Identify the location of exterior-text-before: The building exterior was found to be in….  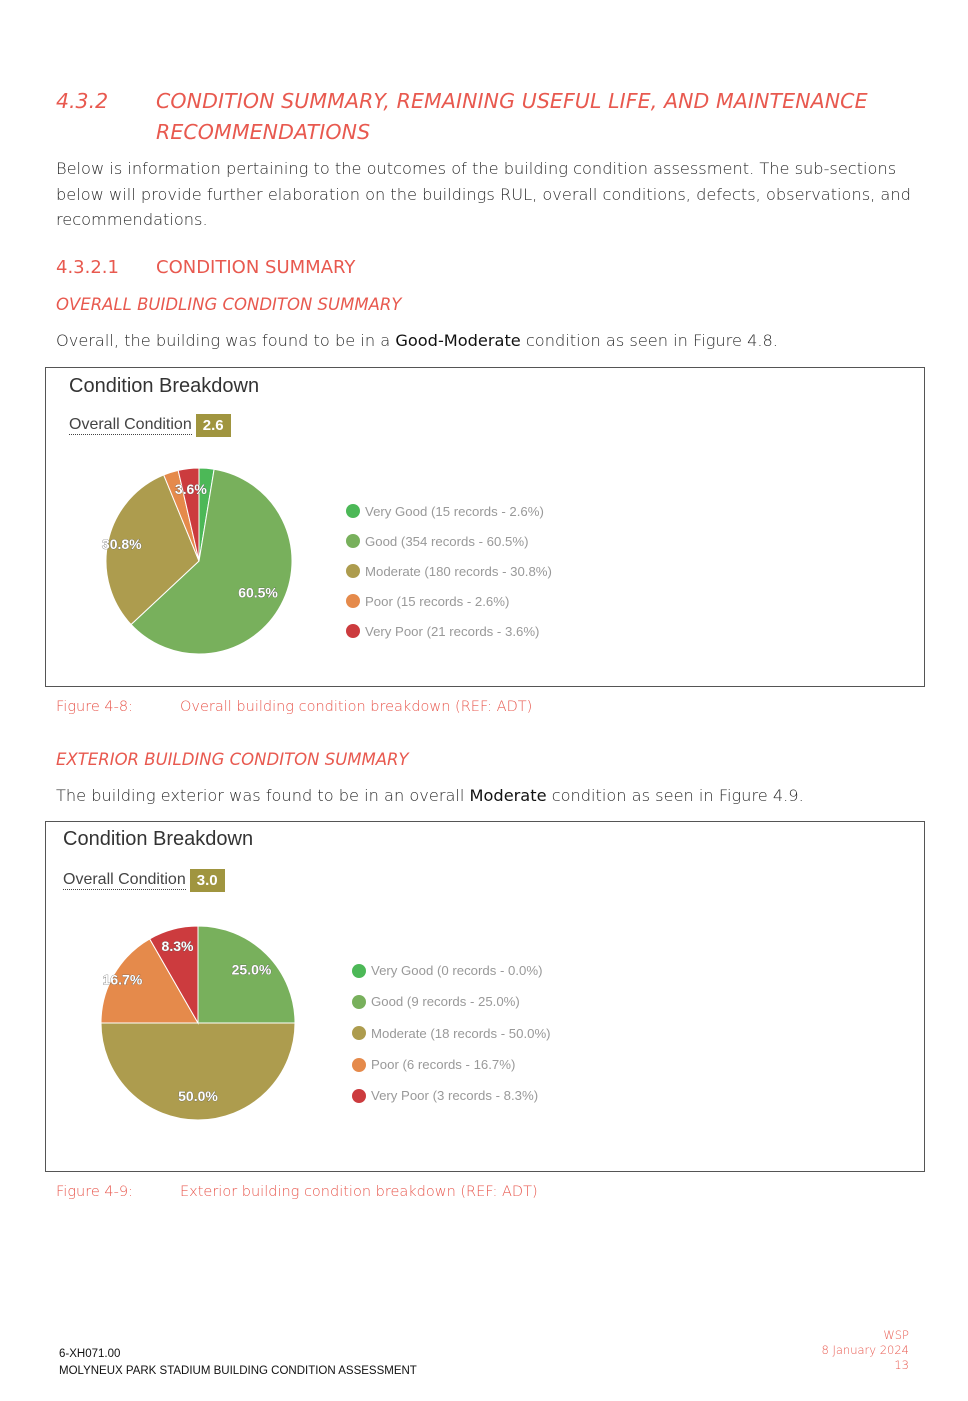
(263, 795).